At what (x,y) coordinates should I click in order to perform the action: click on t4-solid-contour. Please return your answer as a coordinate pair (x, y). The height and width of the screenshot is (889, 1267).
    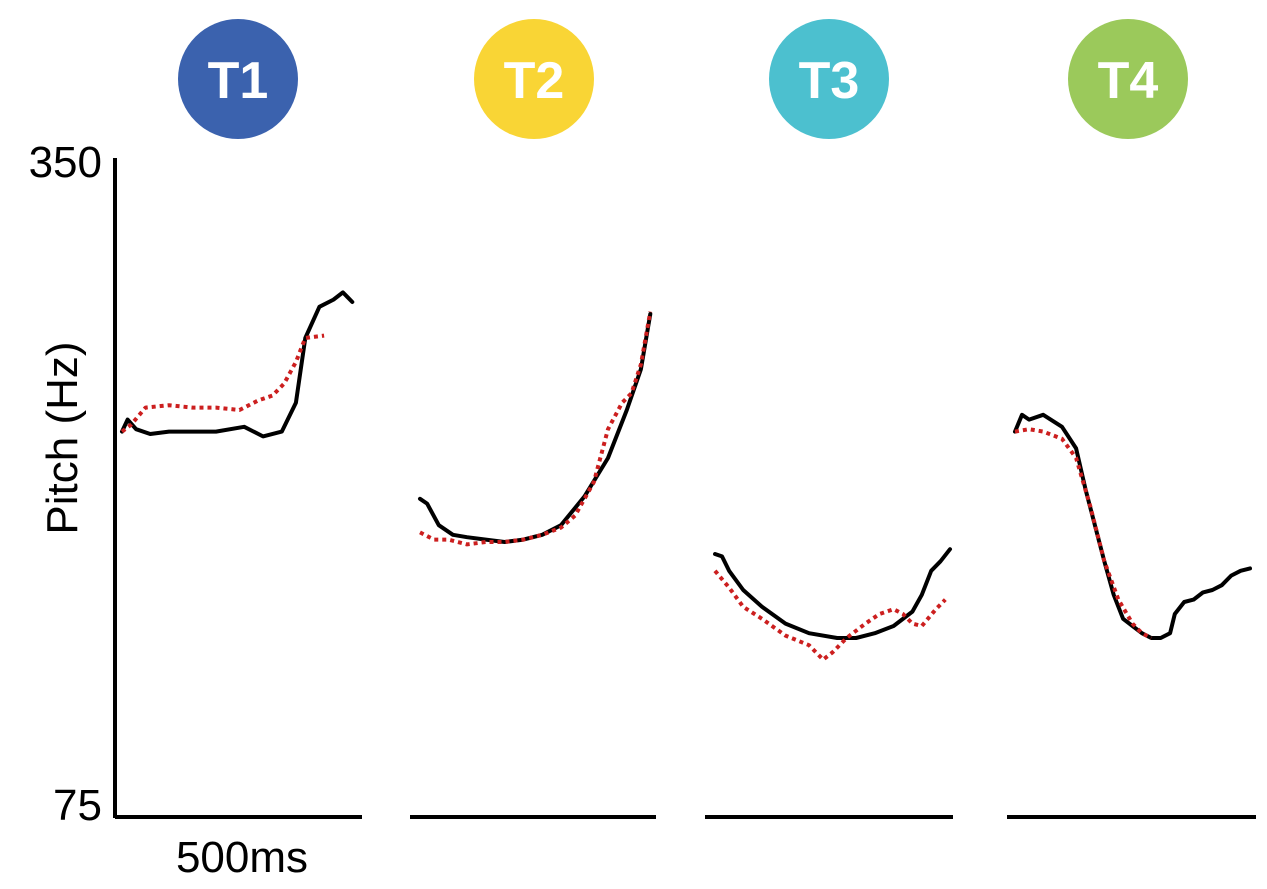
    Looking at the image, I should click on (1132, 526).